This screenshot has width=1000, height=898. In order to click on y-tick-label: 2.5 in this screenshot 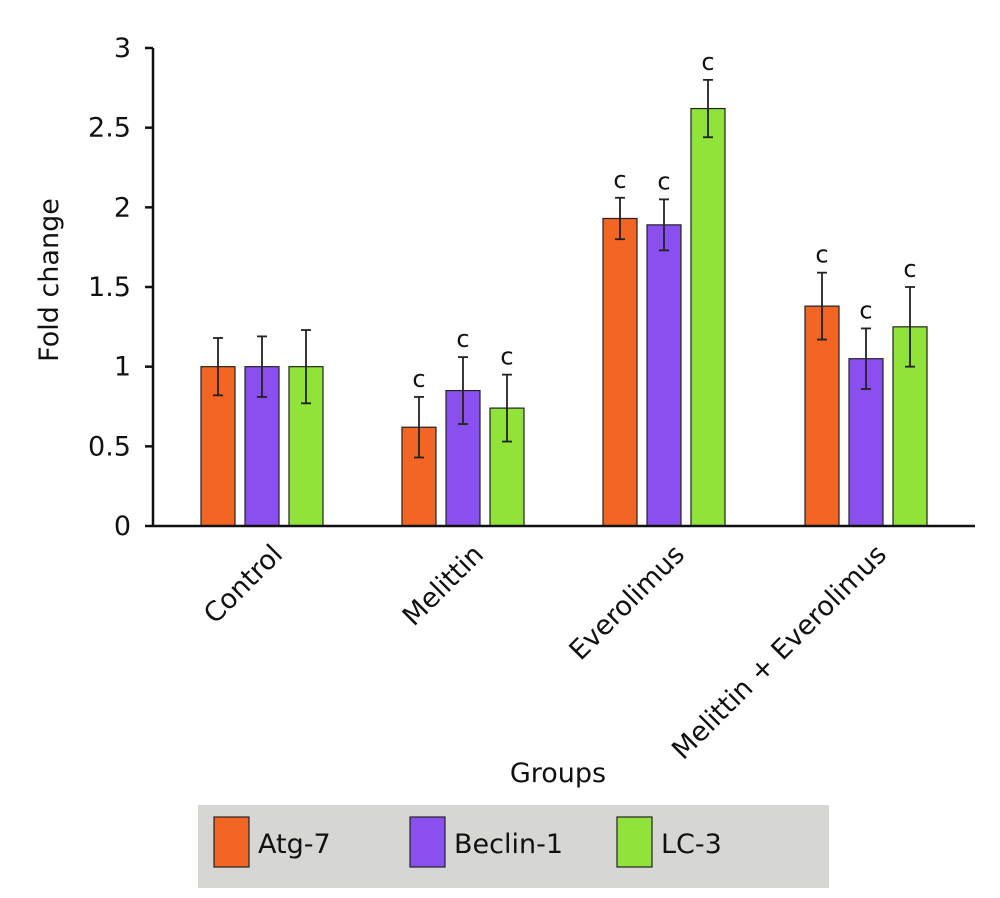, I will do `click(109, 128)`.